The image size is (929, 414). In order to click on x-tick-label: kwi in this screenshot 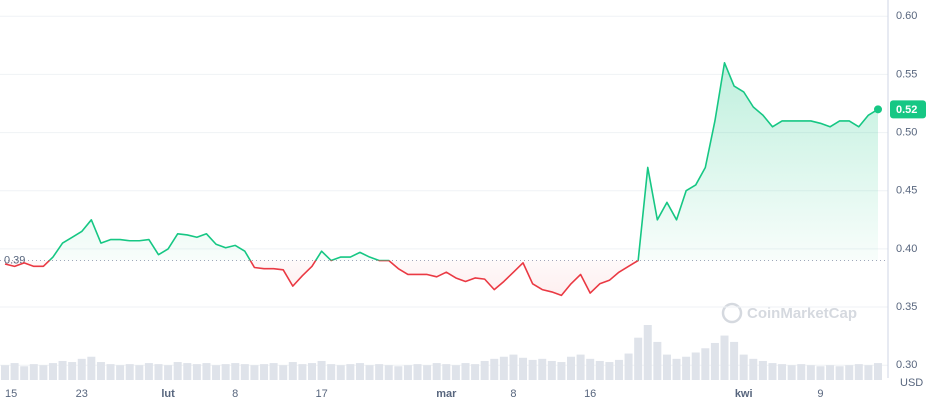, I will do `click(744, 394)`.